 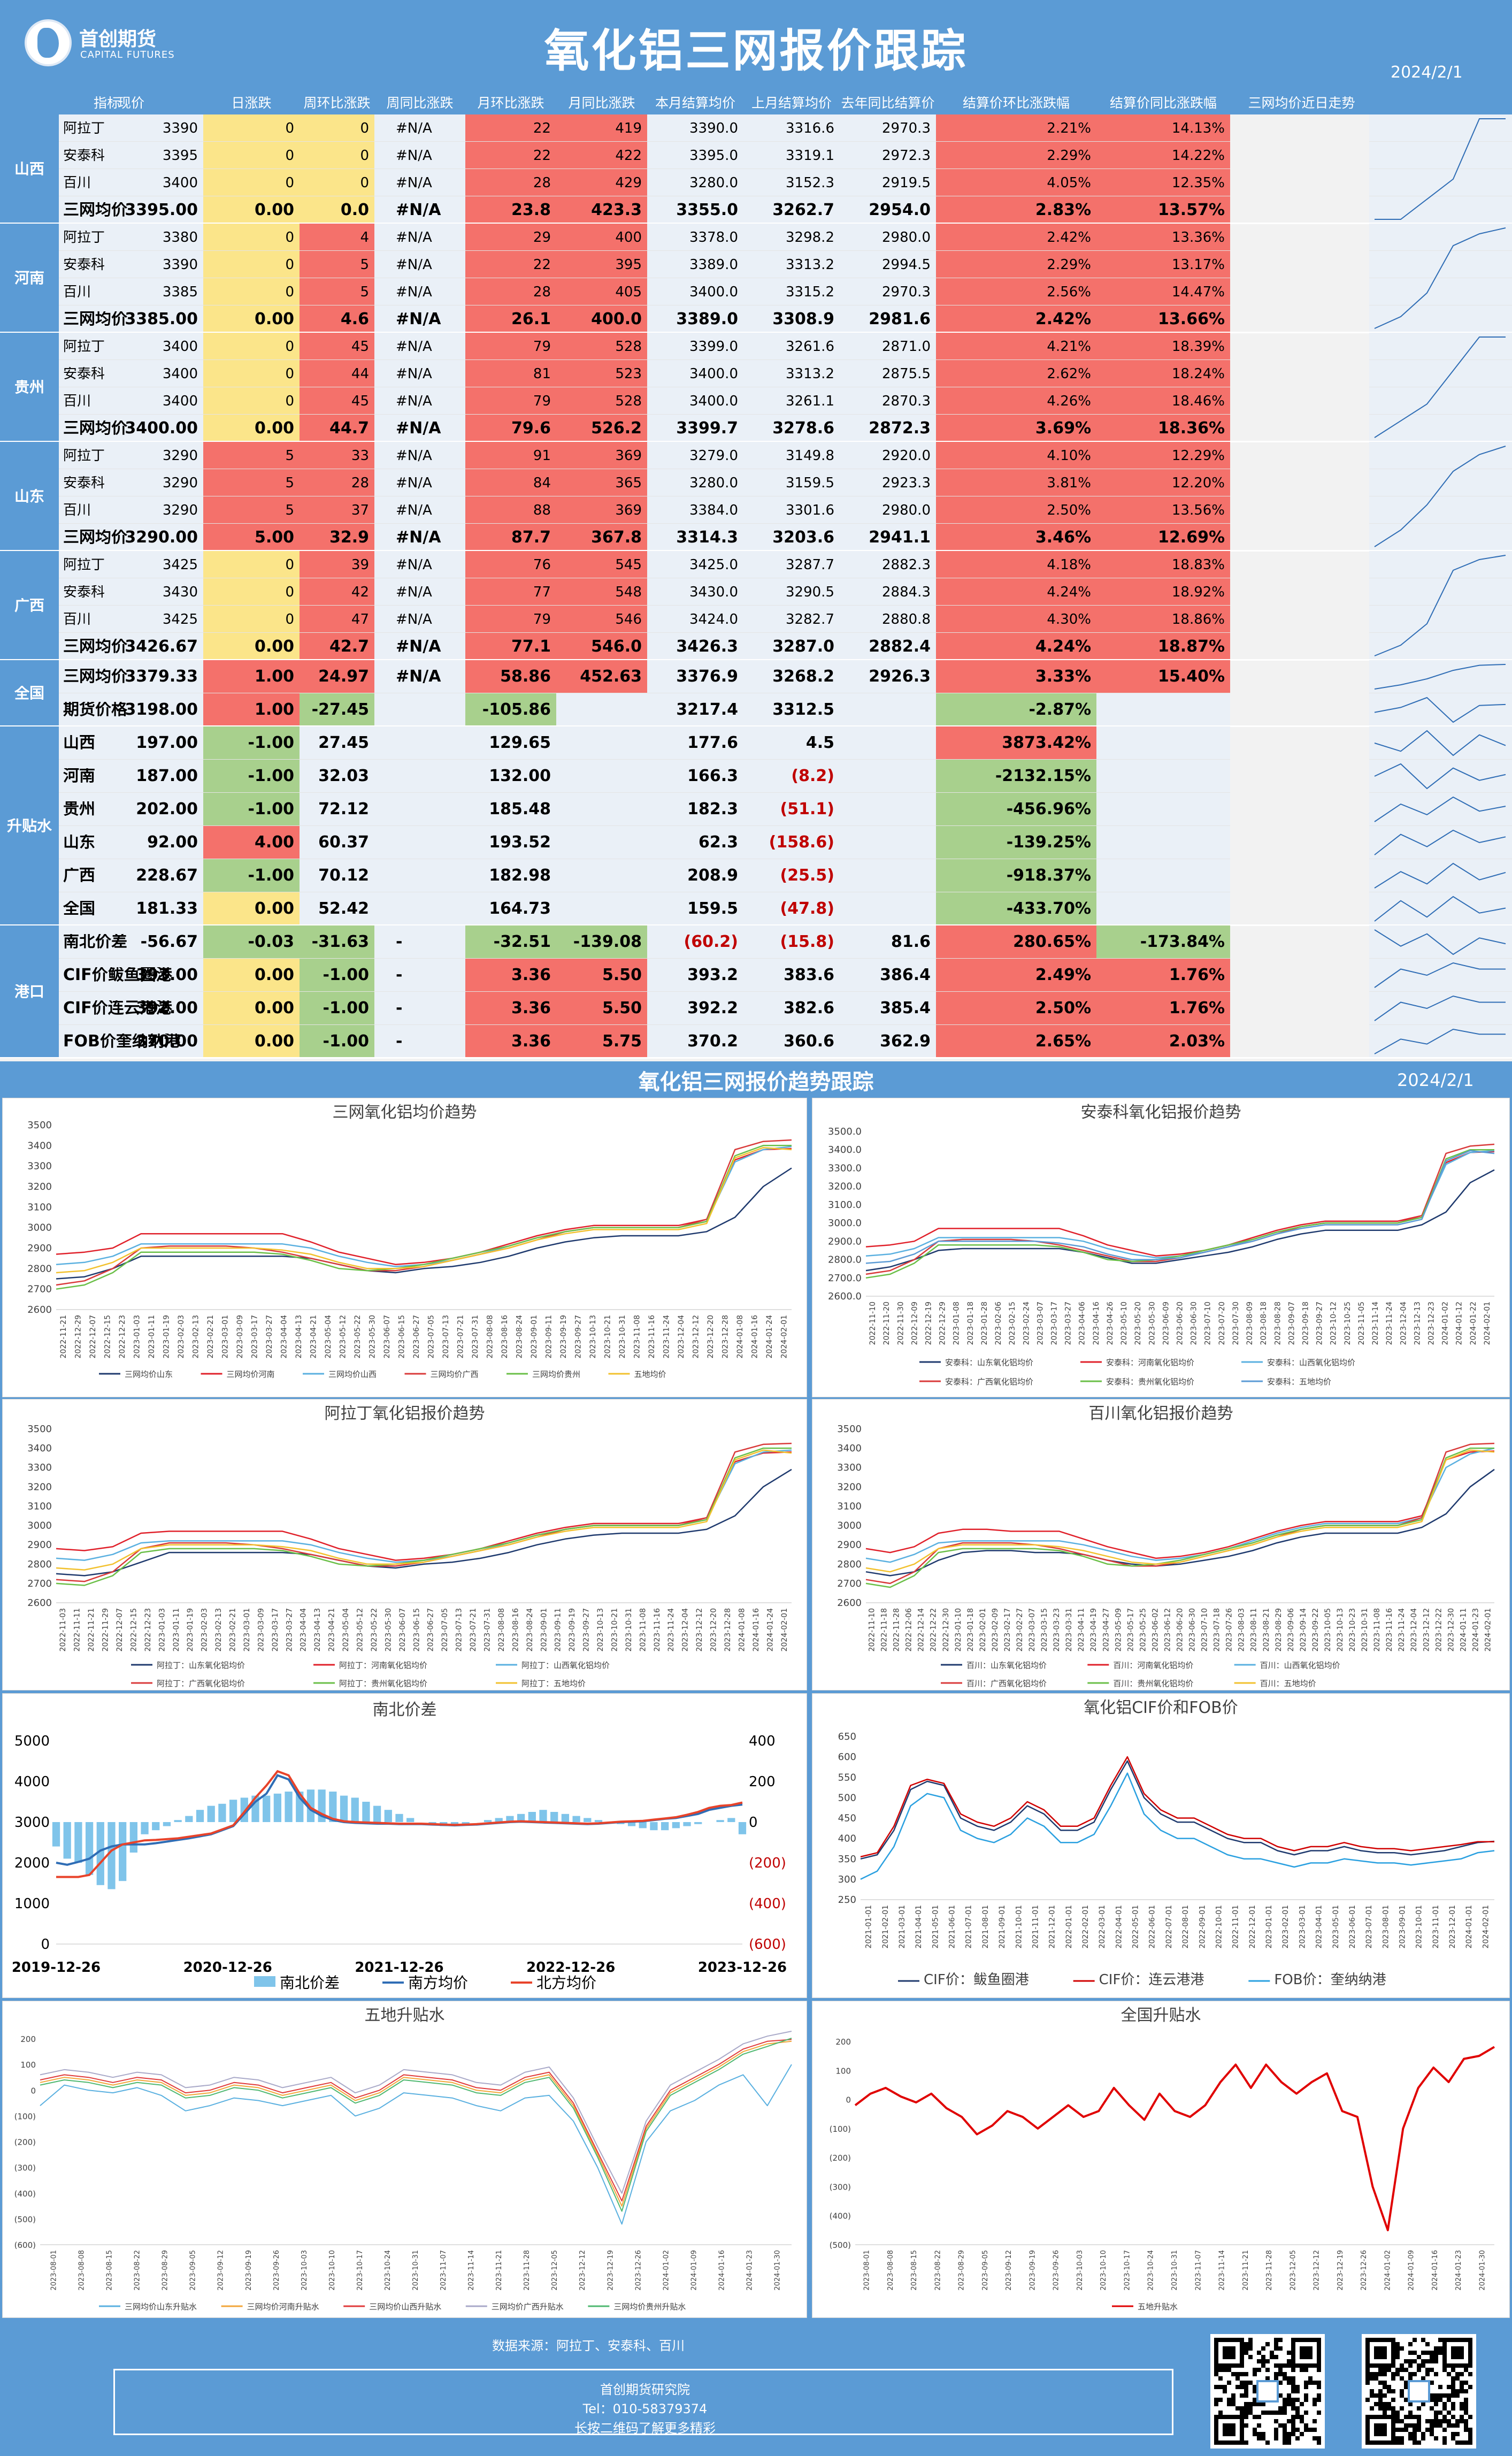 I want to click on table-cell: 4, so click(x=364, y=237).